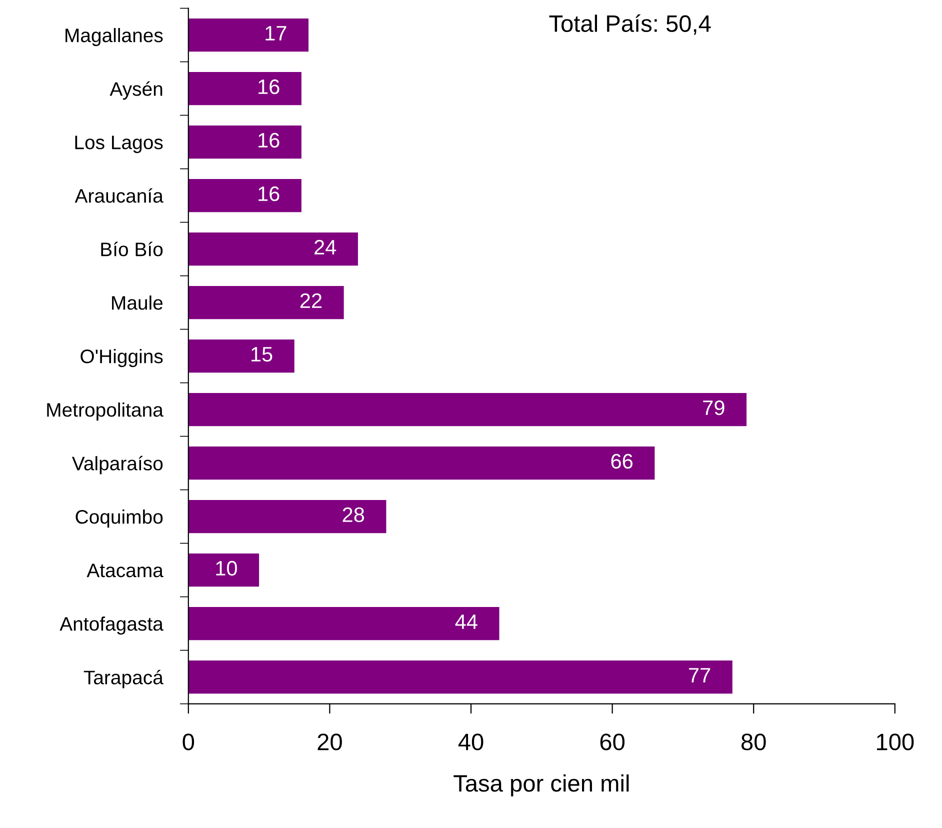 This screenshot has height=828, width=942. I want to click on x-axis-title: Tasa por cien mil, so click(541, 785).